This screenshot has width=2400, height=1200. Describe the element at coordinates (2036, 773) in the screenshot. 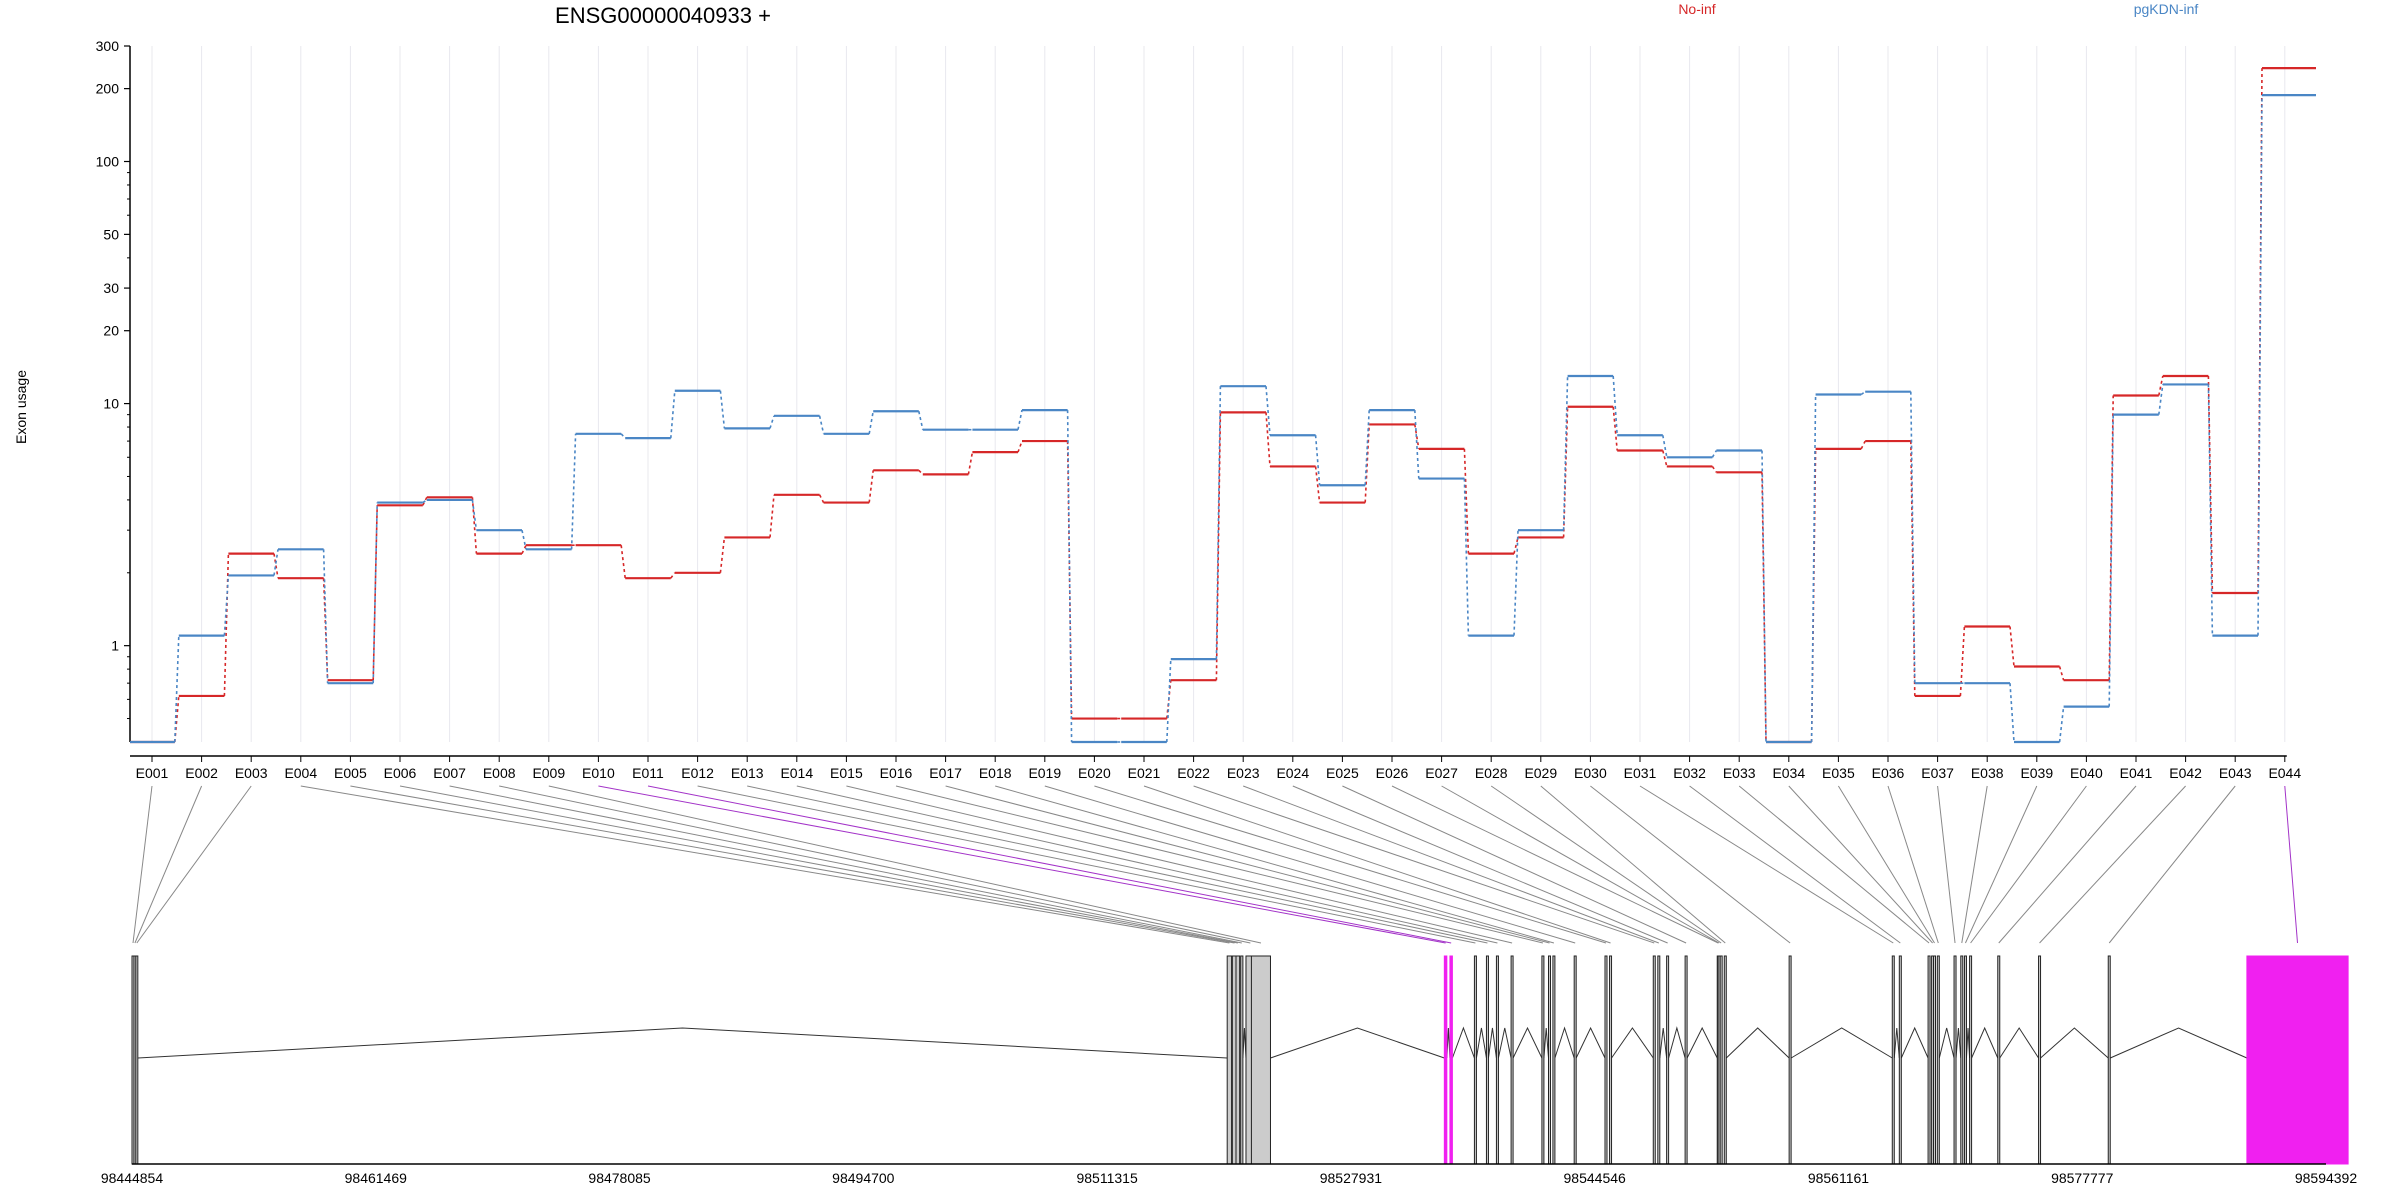

I see `x-tick-label: E039` at that location.